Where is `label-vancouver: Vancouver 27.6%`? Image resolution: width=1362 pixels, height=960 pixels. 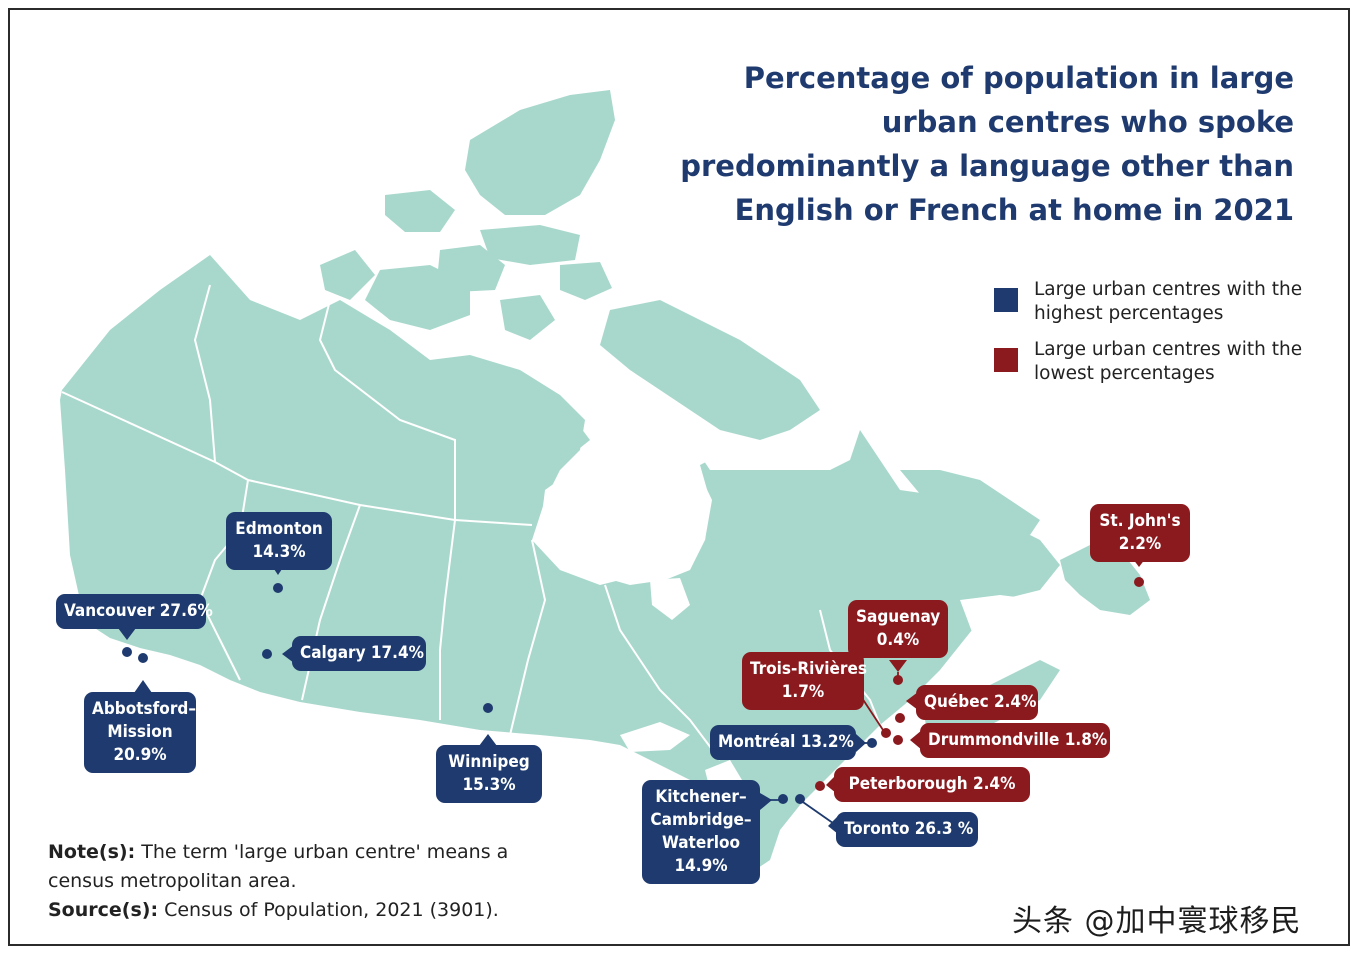
label-vancouver: Vancouver 27.6% is located at coordinates (134, 611).